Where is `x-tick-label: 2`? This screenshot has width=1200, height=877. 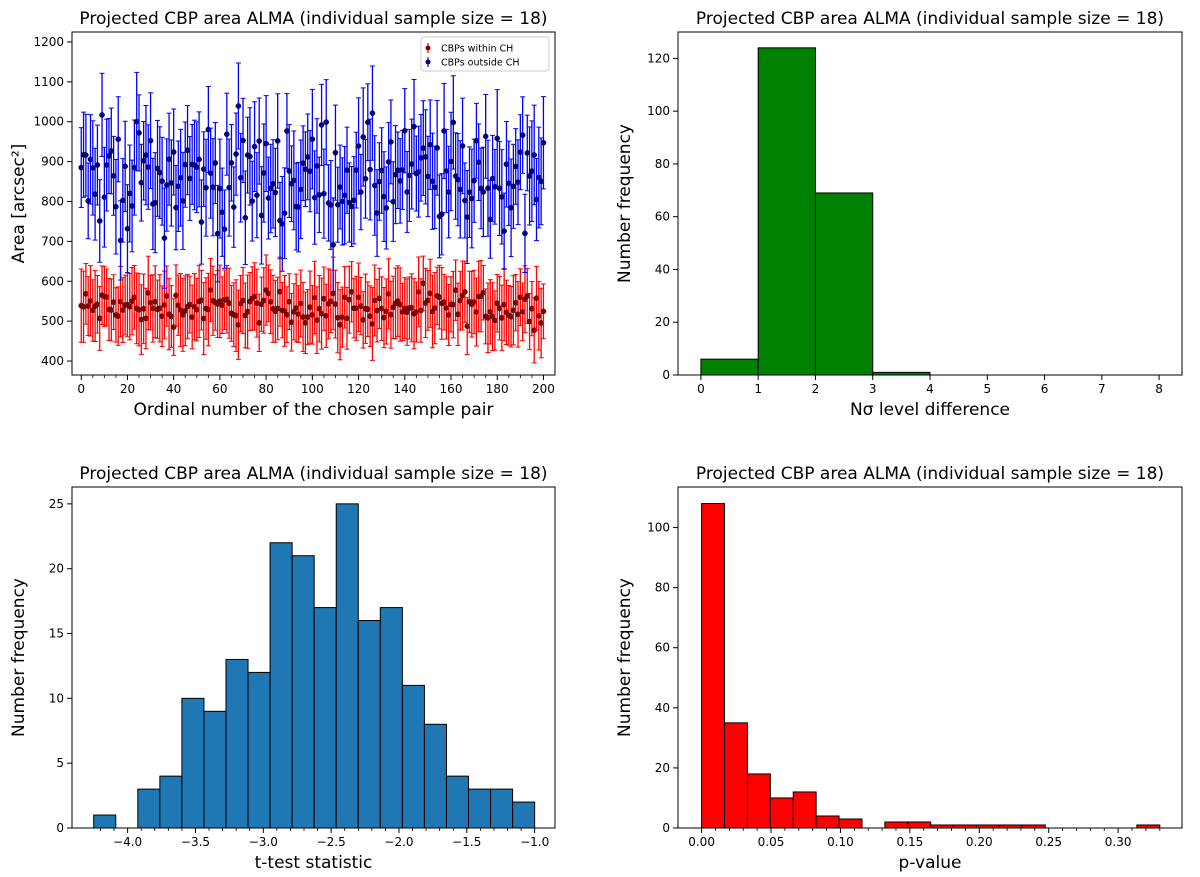
x-tick-label: 2 is located at coordinates (816, 389).